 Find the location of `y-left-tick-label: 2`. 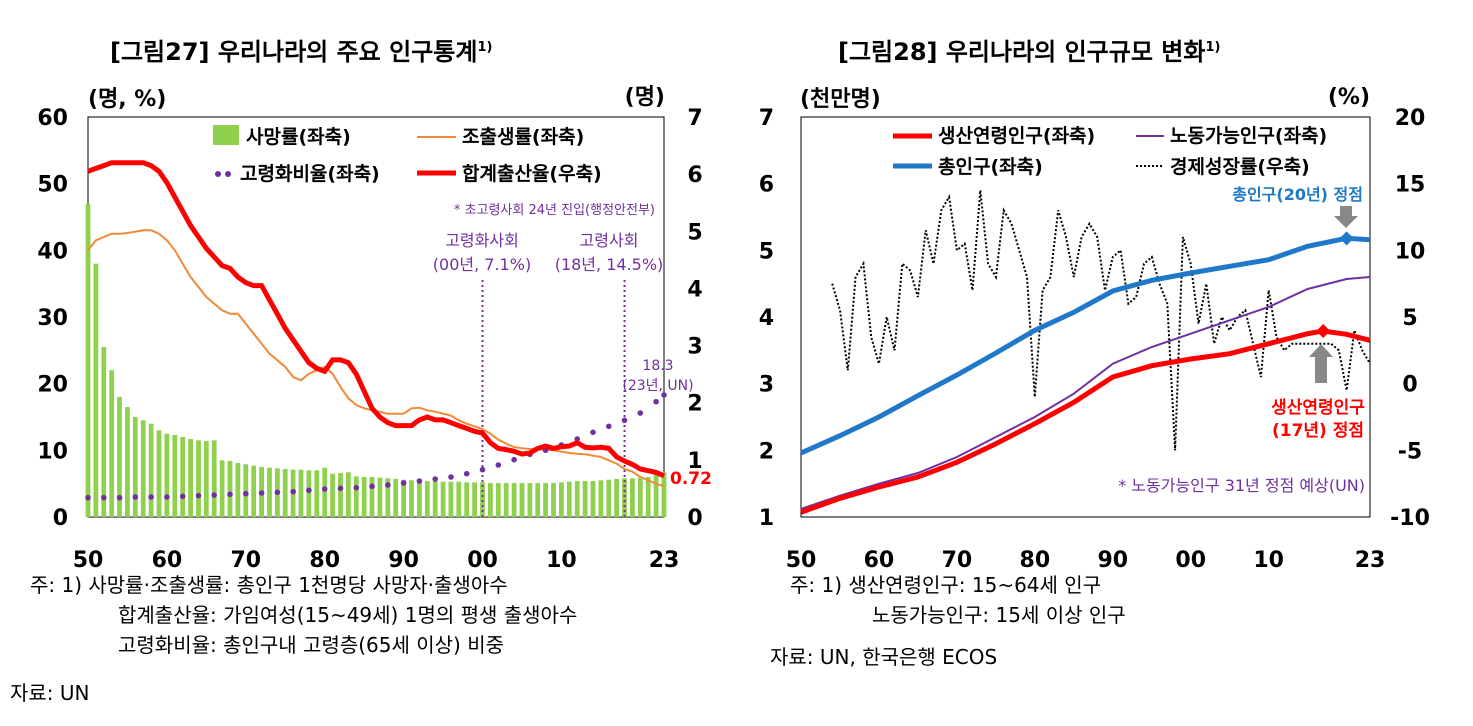

y-left-tick-label: 2 is located at coordinates (766, 451).